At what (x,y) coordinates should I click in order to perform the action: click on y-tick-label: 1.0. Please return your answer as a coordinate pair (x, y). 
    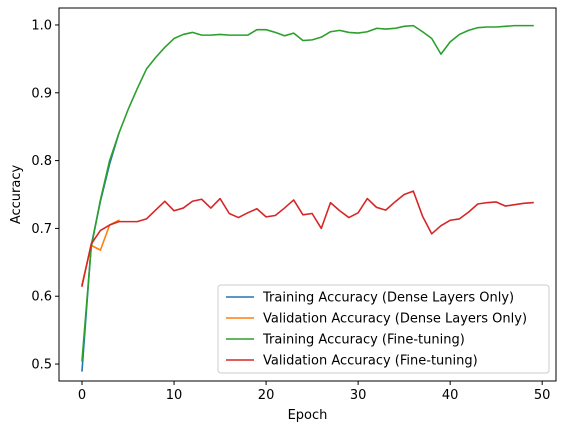
    Looking at the image, I should click on (41, 25).